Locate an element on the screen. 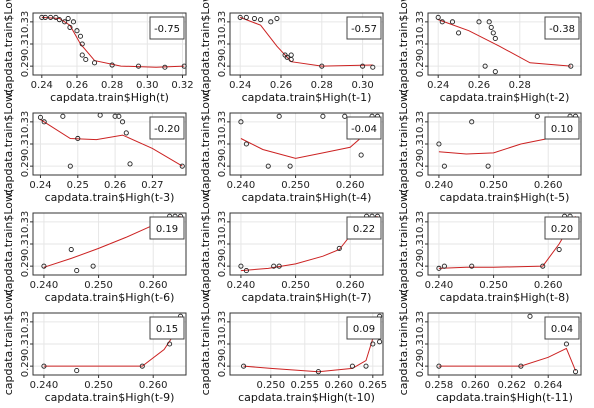 This screenshot has height=408, width=594. x-axis-label: capdata.train$High(t-5) is located at coordinates (505, 197).